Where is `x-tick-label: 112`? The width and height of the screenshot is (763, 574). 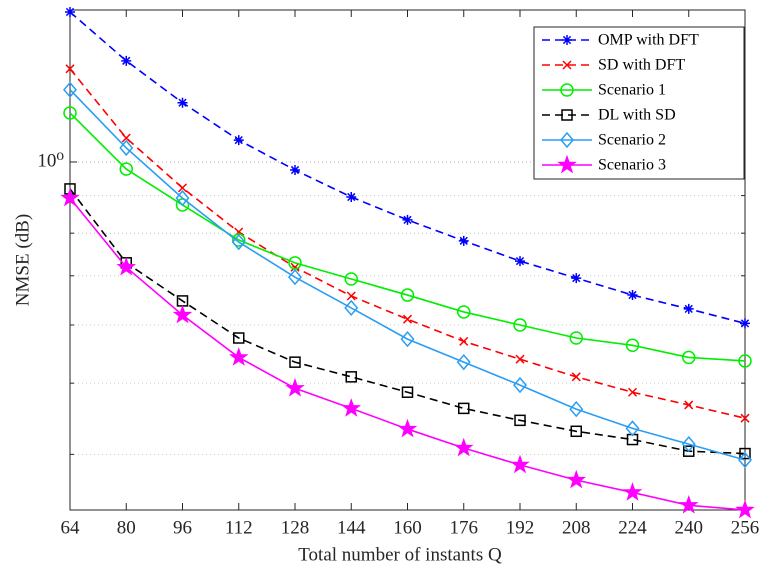
x-tick-label: 112 is located at coordinates (239, 527).